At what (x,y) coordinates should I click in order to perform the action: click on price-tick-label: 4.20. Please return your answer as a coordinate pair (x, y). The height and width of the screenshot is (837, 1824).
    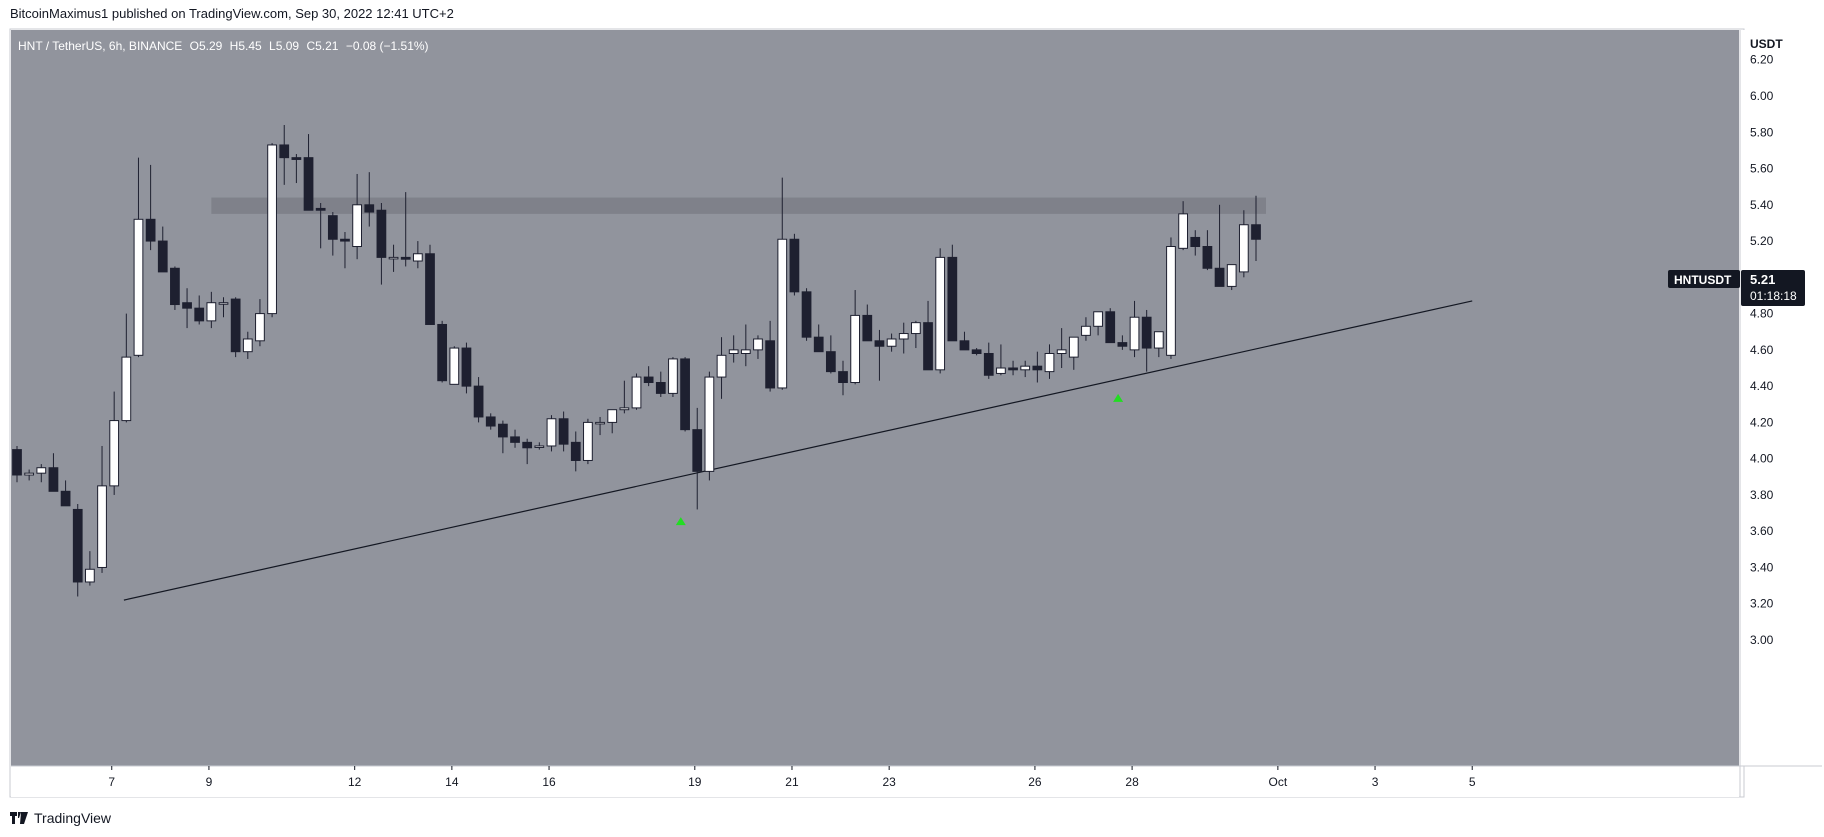
    Looking at the image, I should click on (1762, 422).